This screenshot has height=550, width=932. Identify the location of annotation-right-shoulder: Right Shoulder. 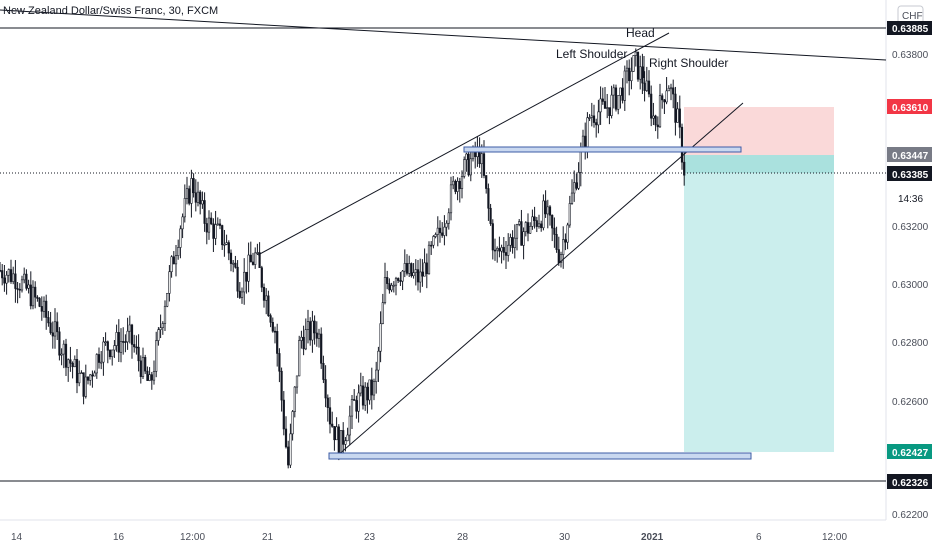
(688, 63).